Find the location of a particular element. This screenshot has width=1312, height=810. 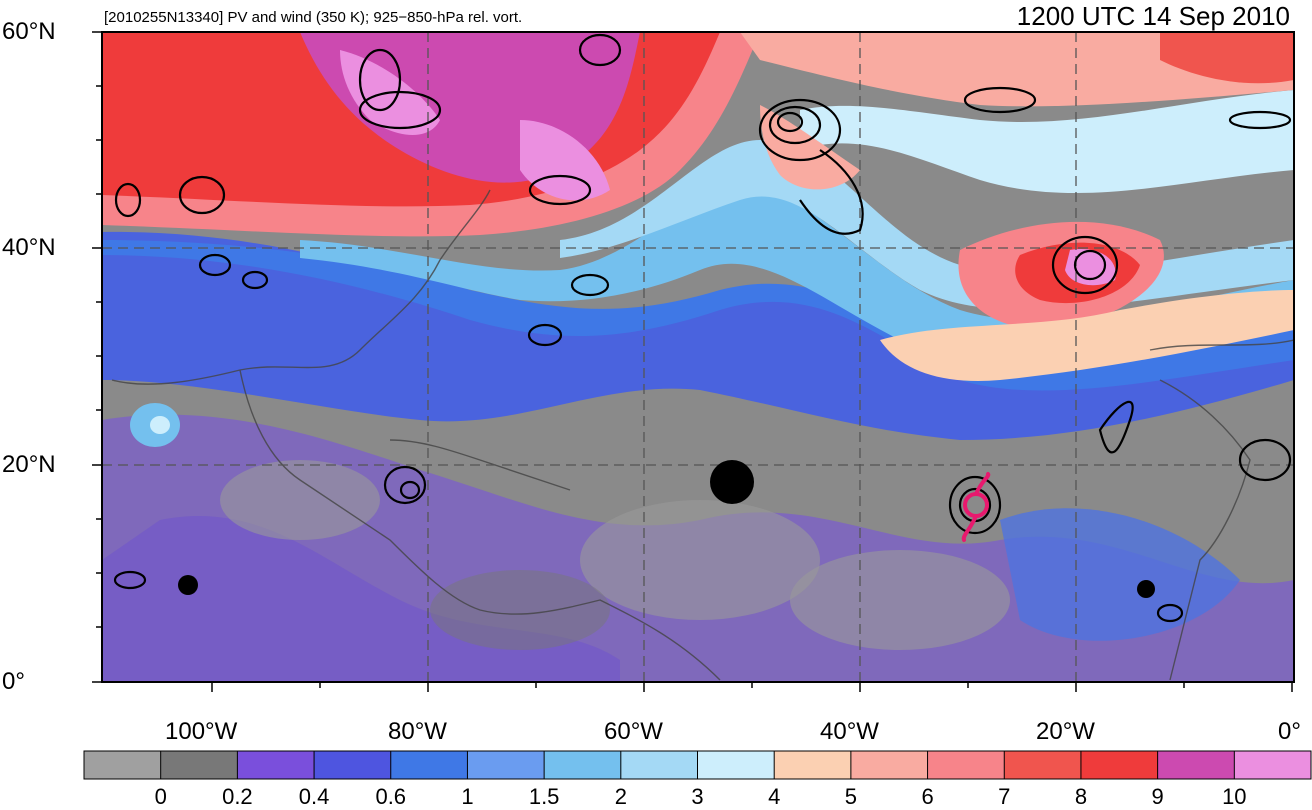

colorbar-tick-label: 0 is located at coordinates (160, 796).